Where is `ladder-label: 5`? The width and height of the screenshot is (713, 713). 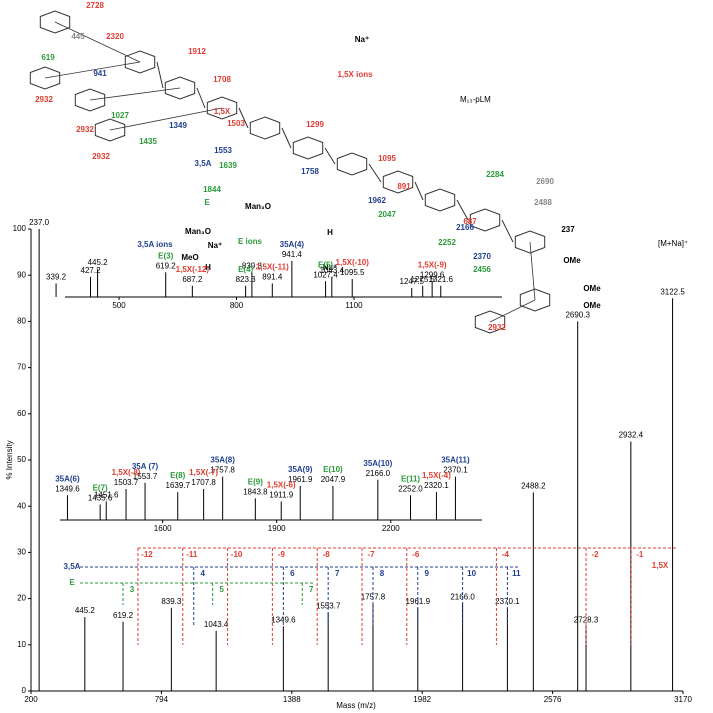
ladder-label: 5 is located at coordinates (221, 589).